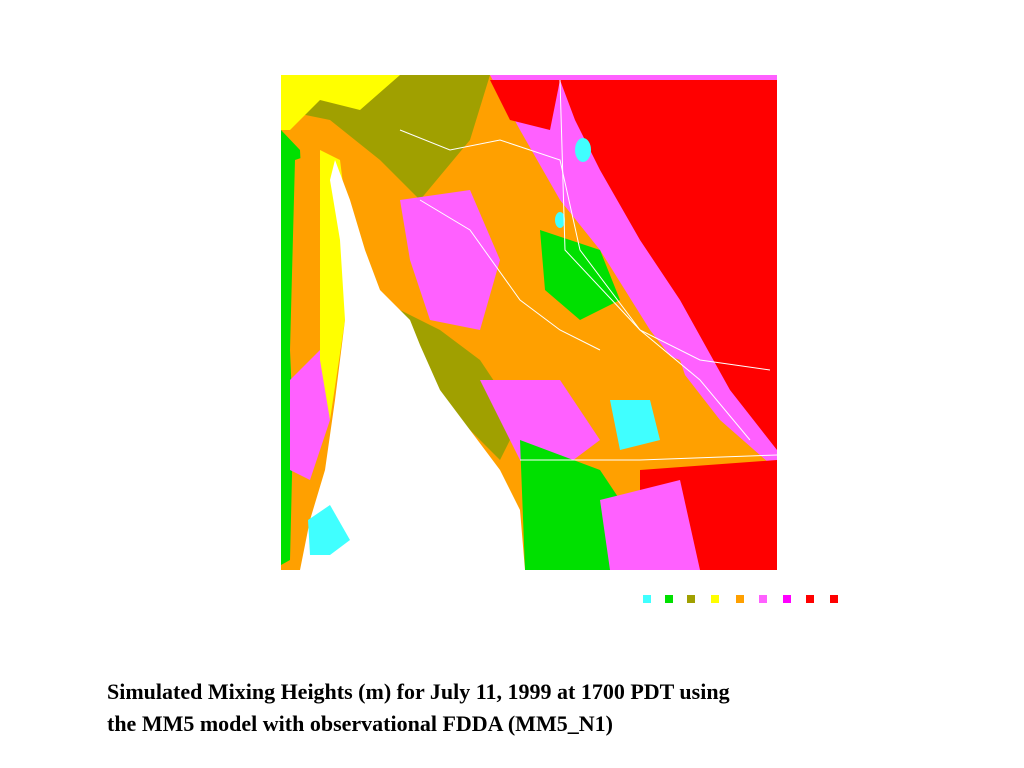 This screenshot has width=1024, height=768. I want to click on ocean, so click(412, 365).